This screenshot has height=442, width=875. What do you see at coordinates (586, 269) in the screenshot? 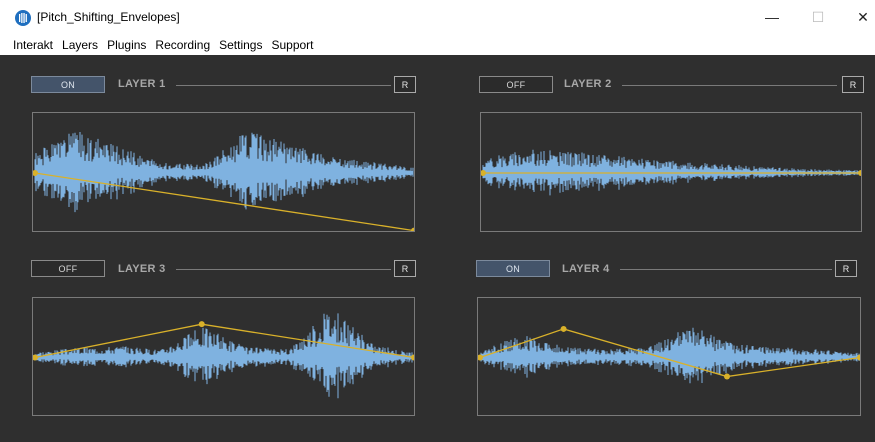
I see `layer-4-title: LAYER 4` at bounding box center [586, 269].